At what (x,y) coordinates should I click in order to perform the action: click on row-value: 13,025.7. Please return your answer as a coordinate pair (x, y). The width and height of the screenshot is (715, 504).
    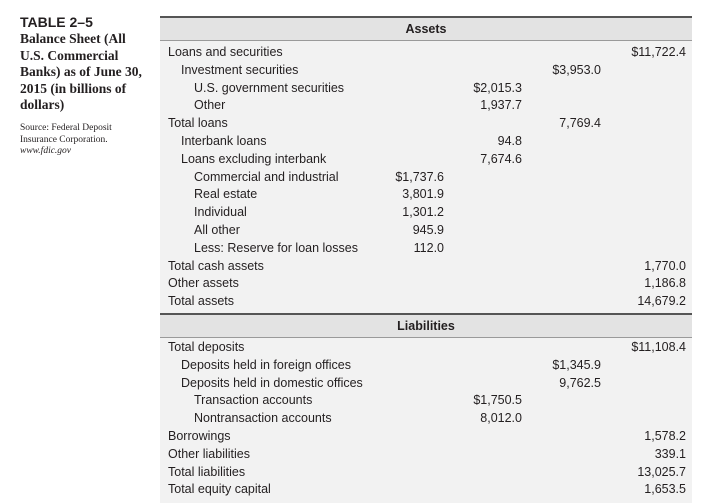
    Looking at the image, I should click on (661, 471).